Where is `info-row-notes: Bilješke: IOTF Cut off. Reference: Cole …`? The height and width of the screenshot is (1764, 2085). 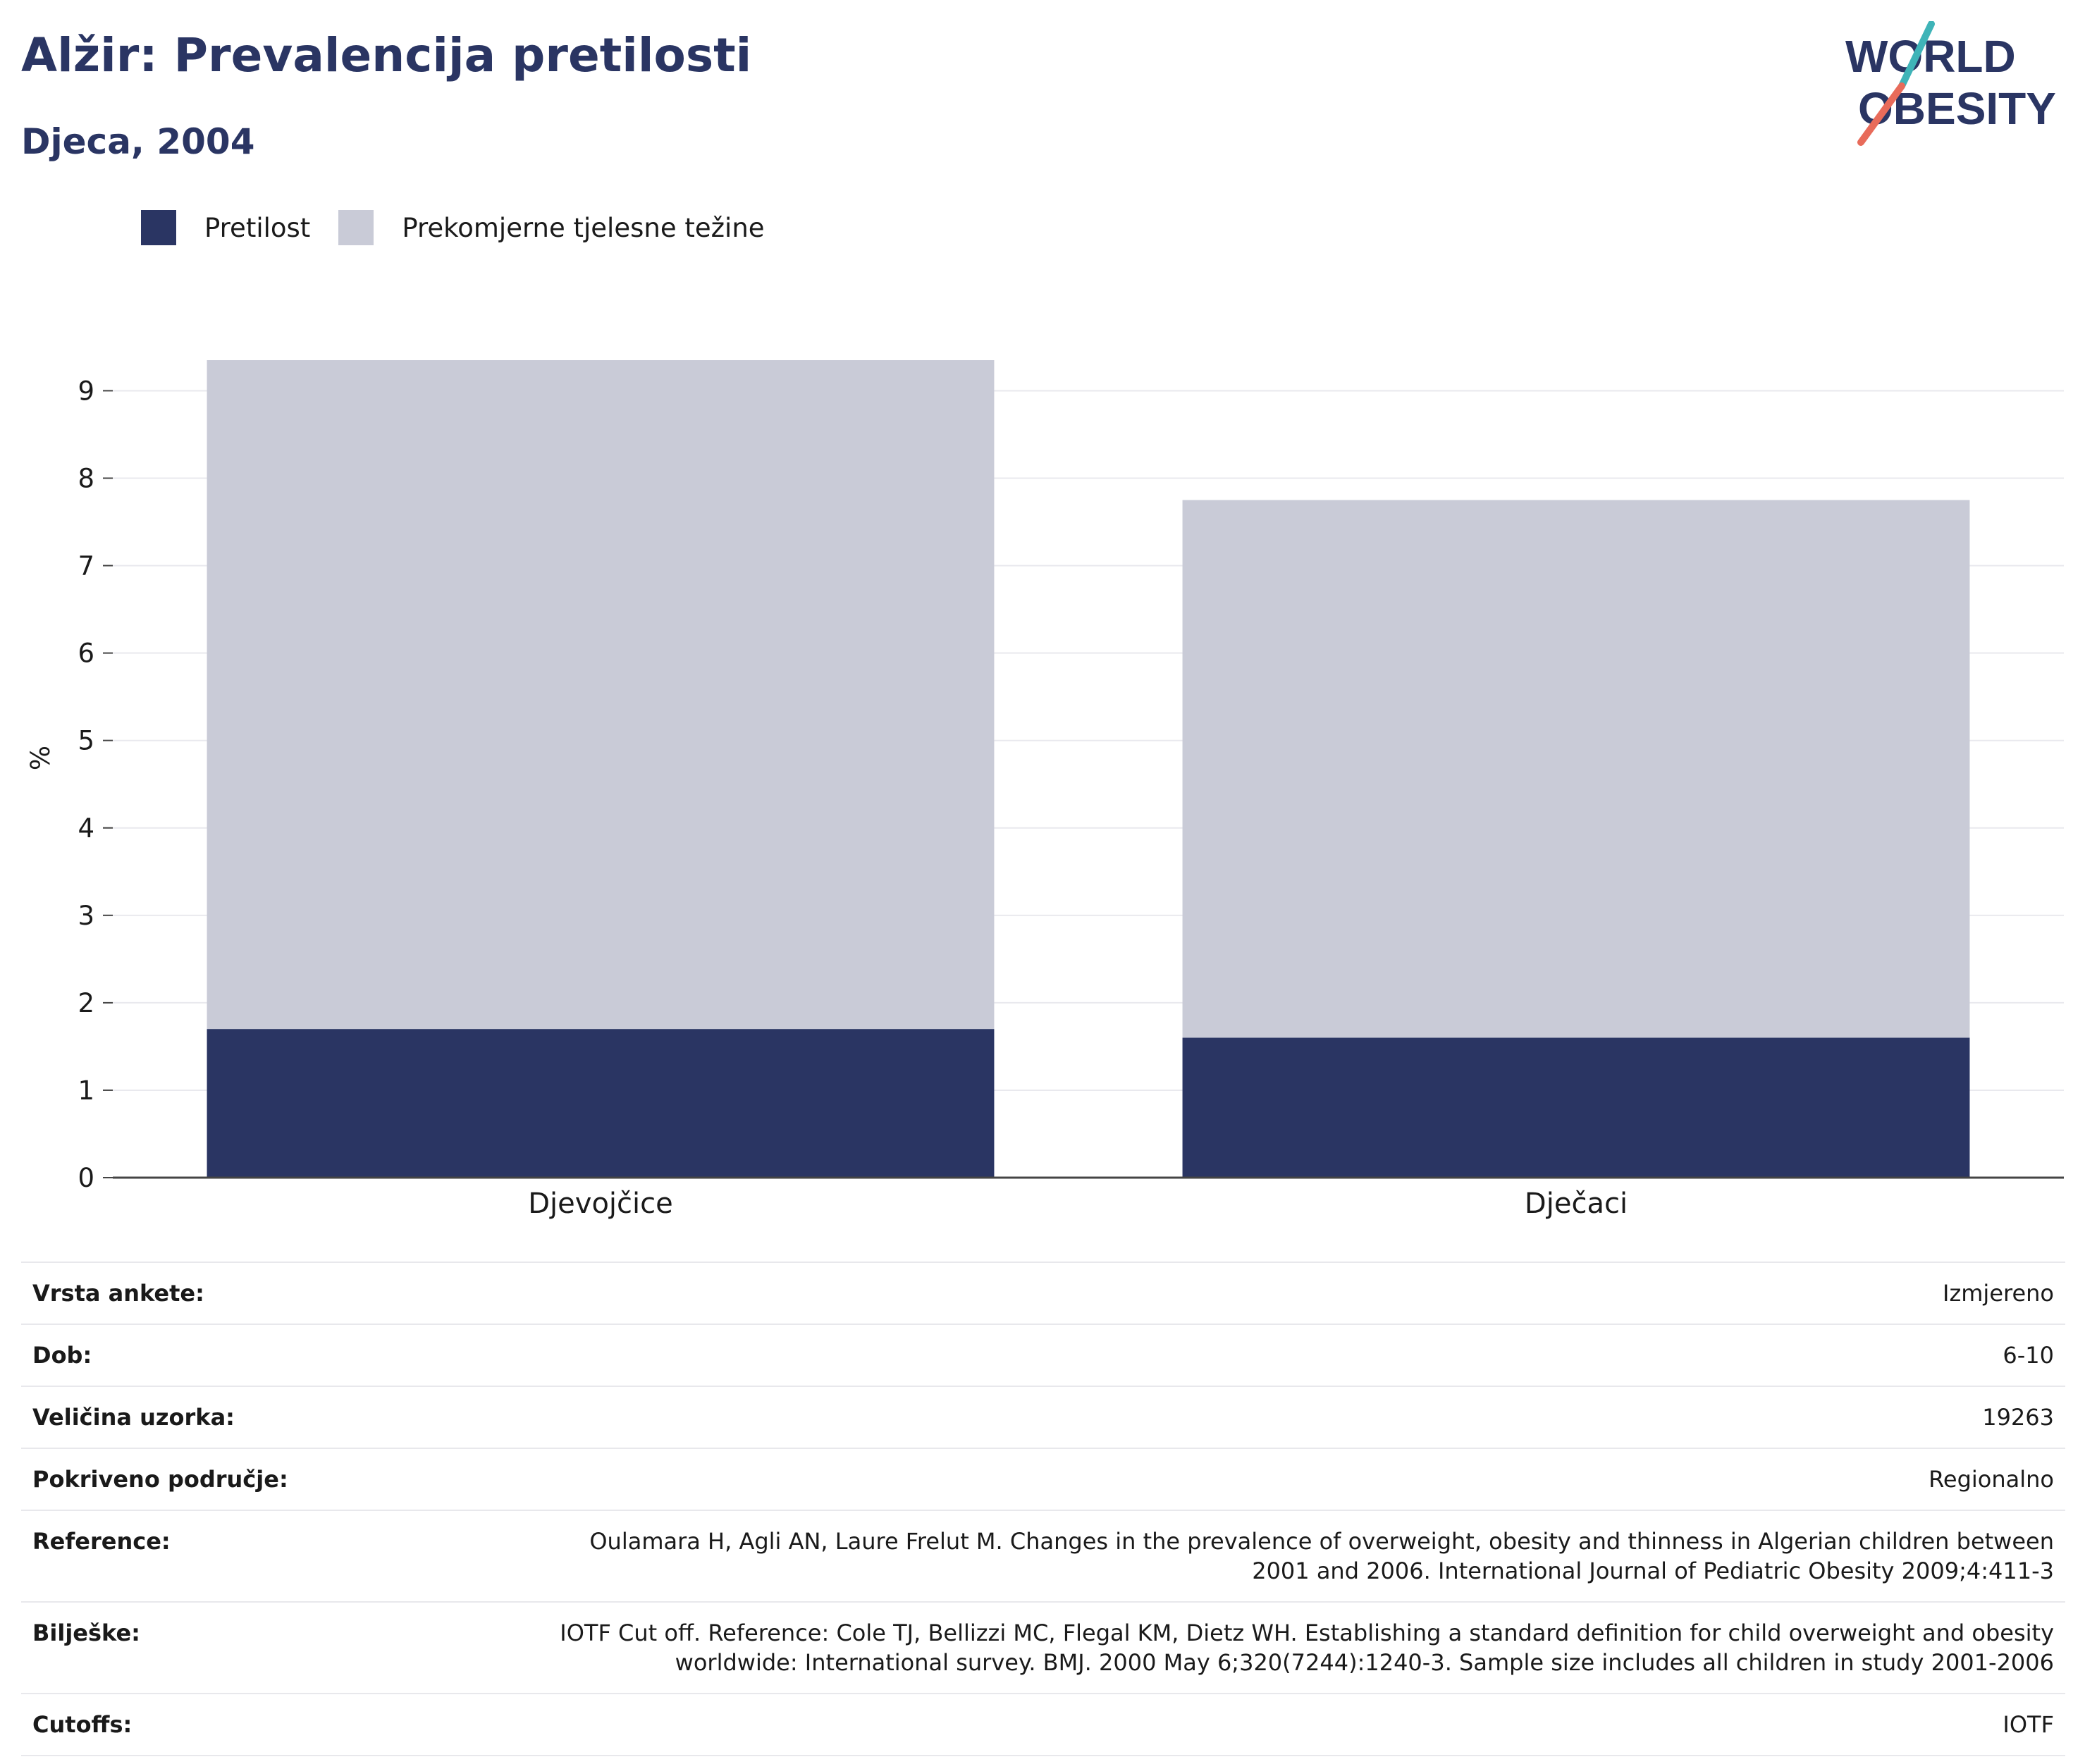 info-row-notes: Bilješke: IOTF Cut off. Reference: Cole … is located at coordinates (1043, 1647).